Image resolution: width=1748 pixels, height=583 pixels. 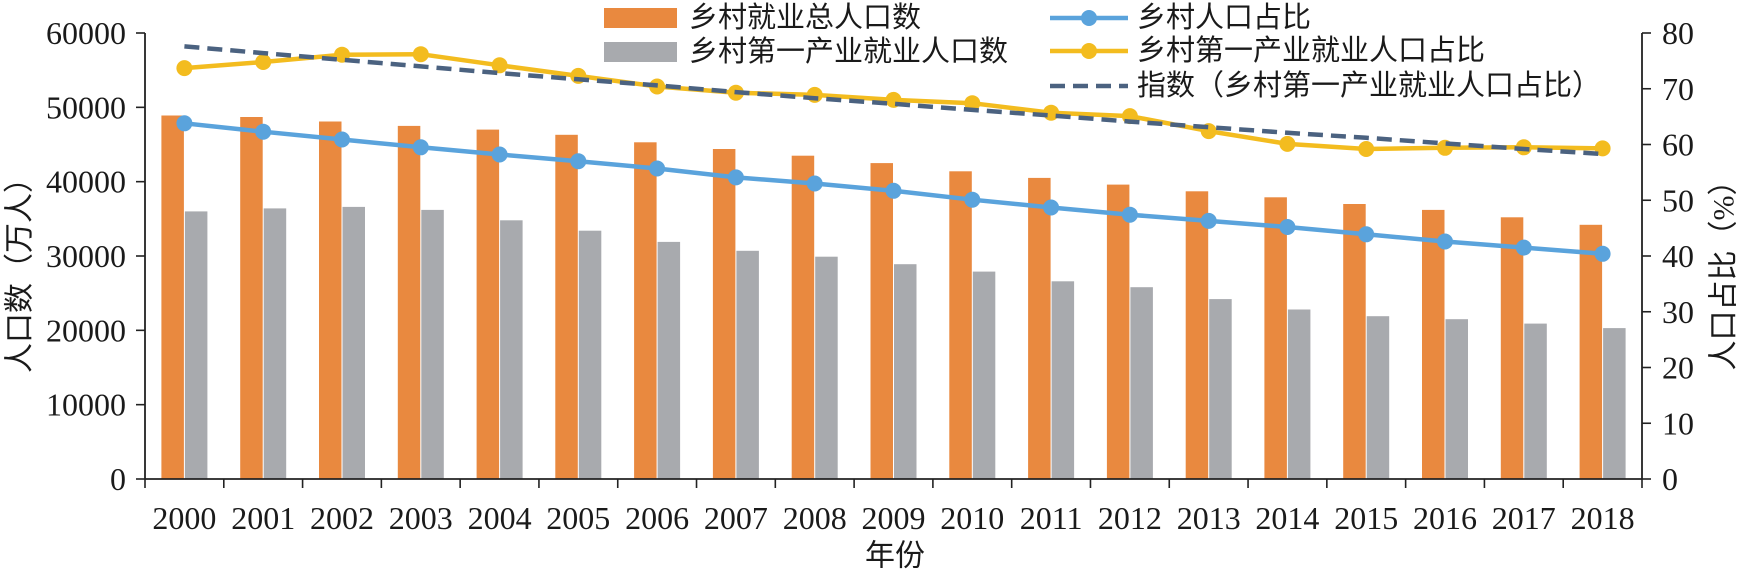 I want to click on legend-item-rural-primary-share: 乡村第一产业就业人口占比, so click(x=1267, y=50).